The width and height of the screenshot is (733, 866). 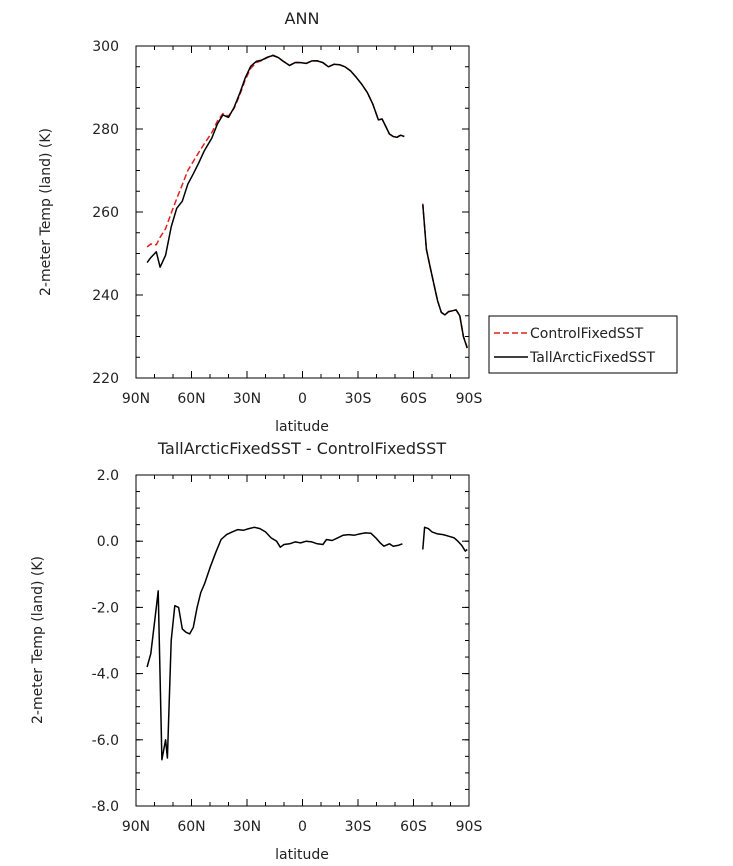 I want to click on top-x-tick-label: 60S, so click(x=413, y=399).